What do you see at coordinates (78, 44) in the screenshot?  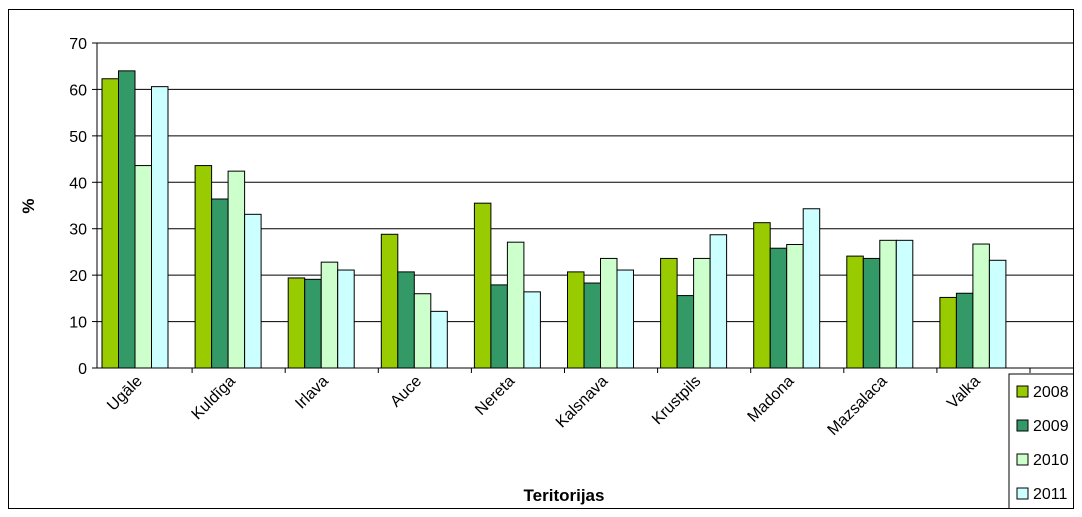 I see `y-tick-label: 70` at bounding box center [78, 44].